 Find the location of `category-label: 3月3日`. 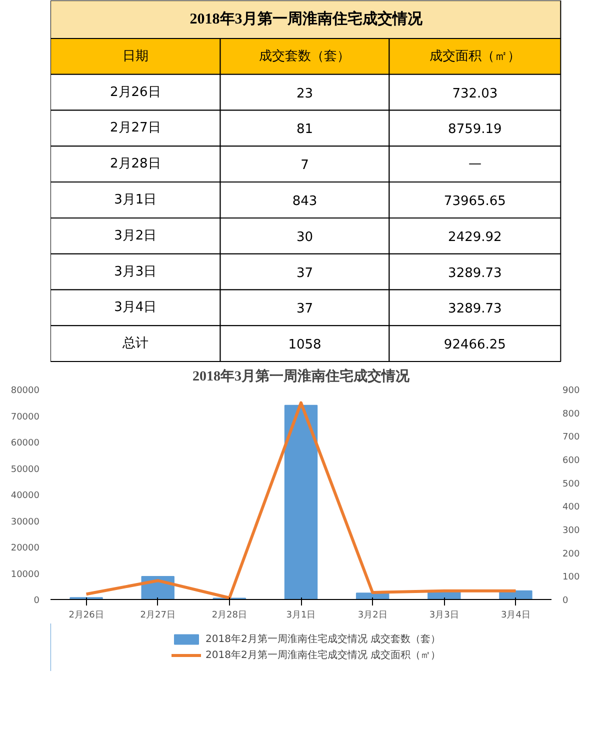

category-label: 3月3日 is located at coordinates (135, 272).